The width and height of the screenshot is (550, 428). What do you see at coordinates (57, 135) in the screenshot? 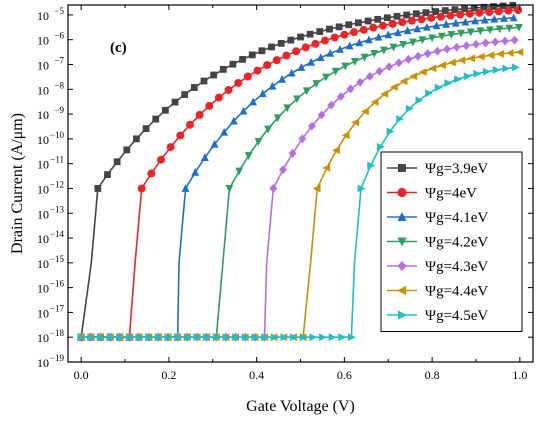
I see `y-tick-exponent: −10` at bounding box center [57, 135].